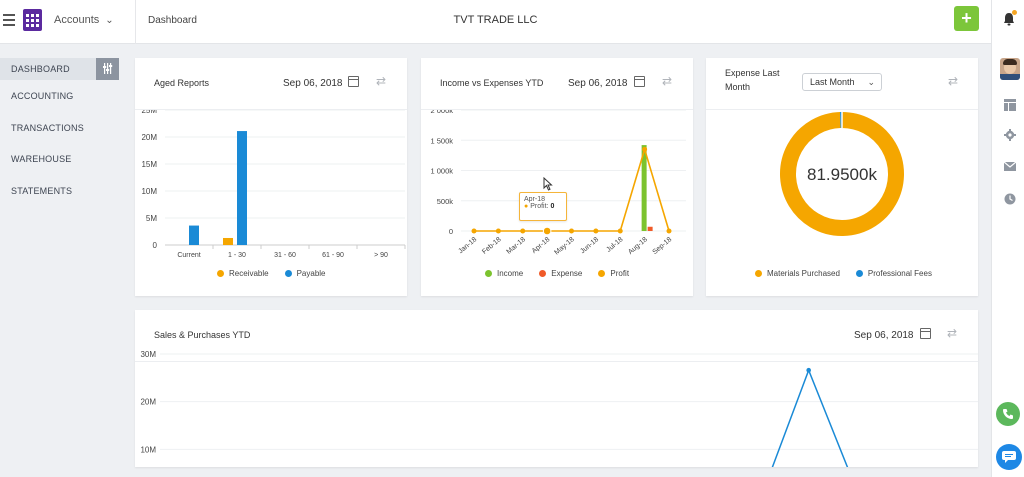 This screenshot has width=1024, height=477. Describe the element at coordinates (47, 128) in the screenshot. I see `sidebar-item-transactions: TRANSACTIONS` at that location.